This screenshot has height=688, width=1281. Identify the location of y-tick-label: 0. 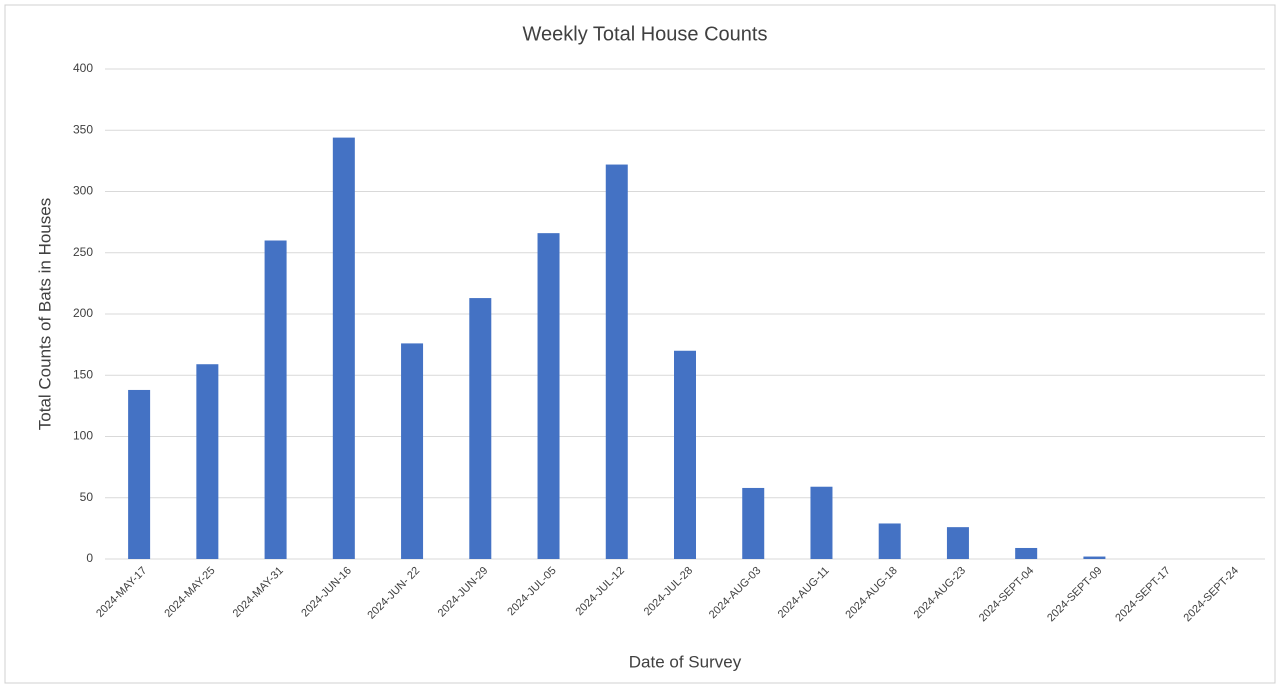
(89, 558).